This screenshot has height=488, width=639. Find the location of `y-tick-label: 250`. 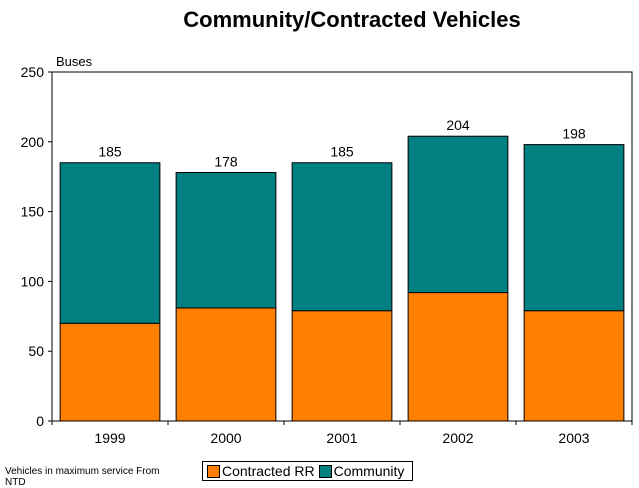

y-tick-label: 250 is located at coordinates (33, 72).